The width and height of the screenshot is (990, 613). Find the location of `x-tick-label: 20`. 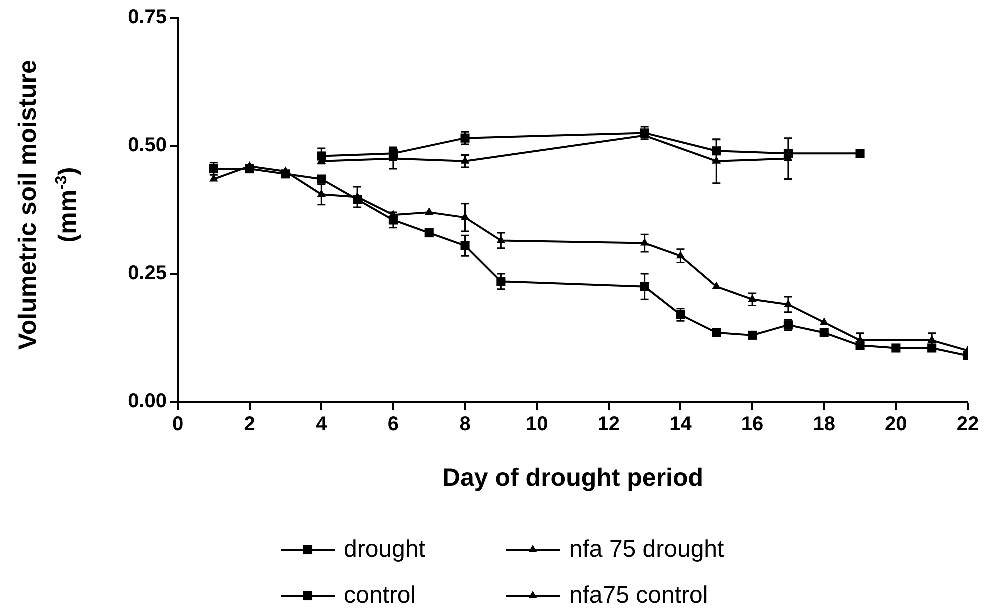

x-tick-label: 20 is located at coordinates (896, 425).